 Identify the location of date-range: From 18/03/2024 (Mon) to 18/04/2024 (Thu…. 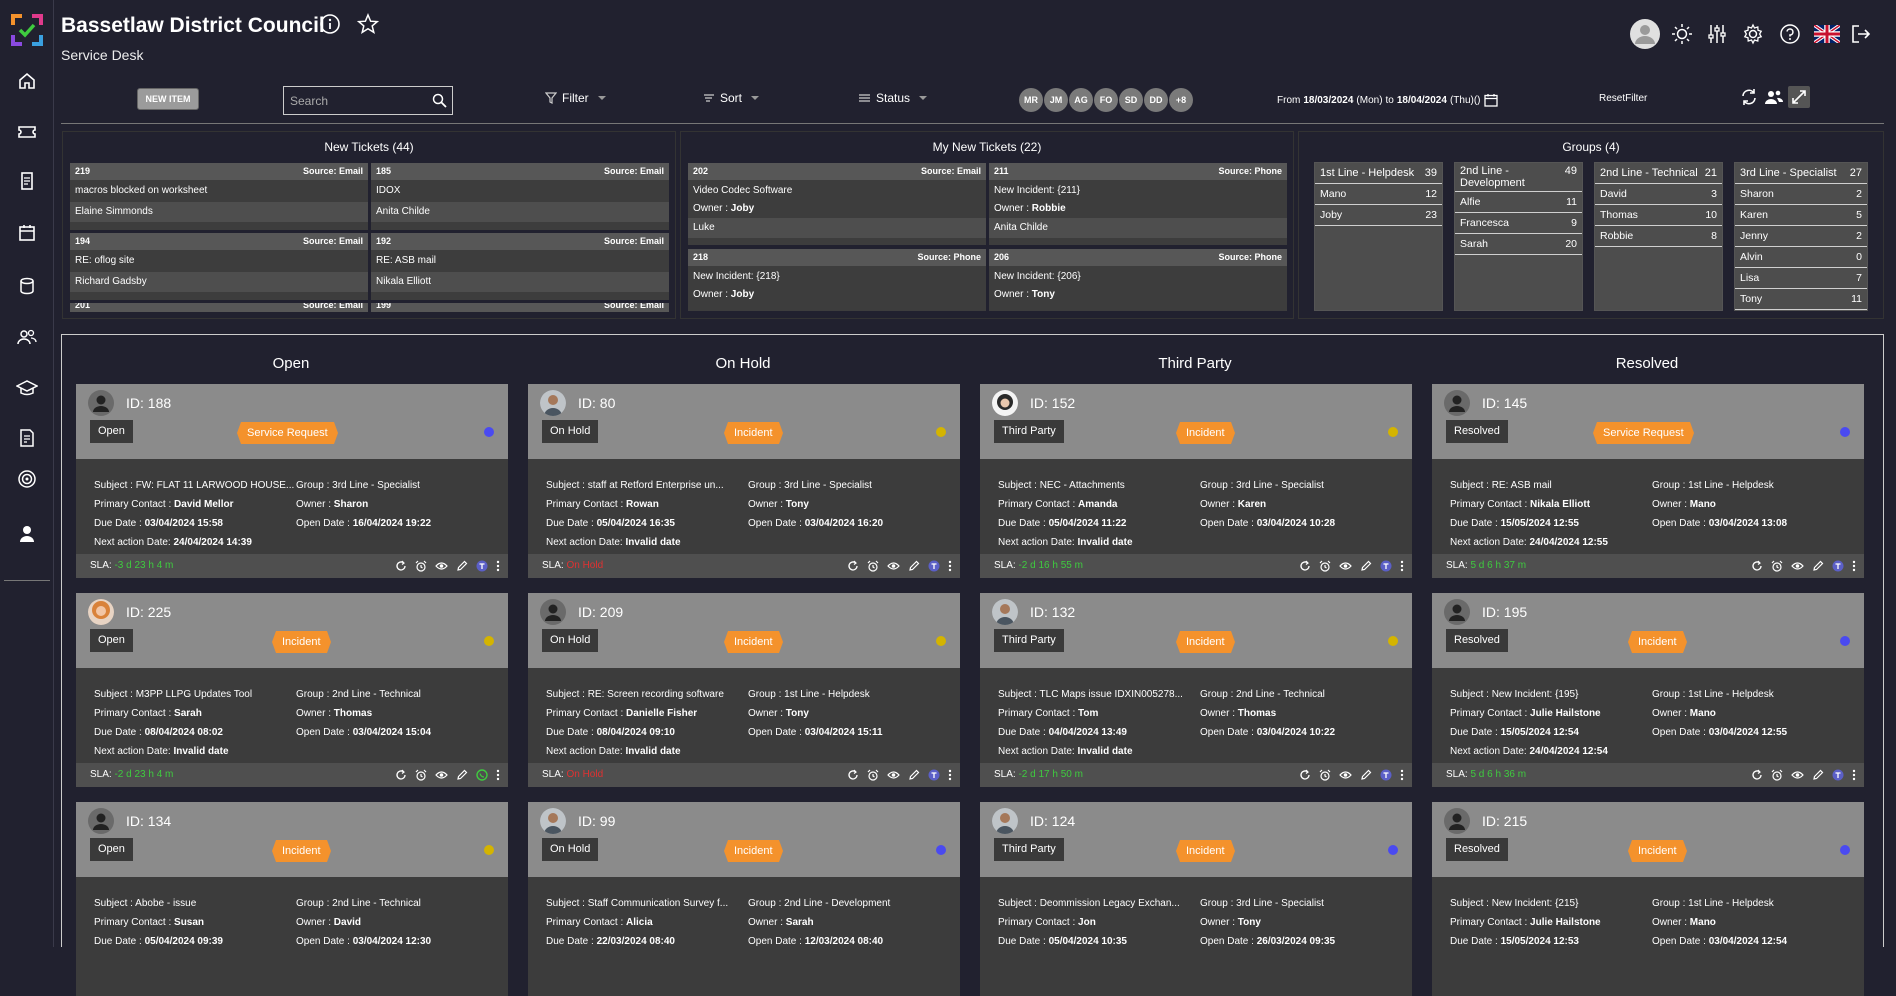
(1387, 100).